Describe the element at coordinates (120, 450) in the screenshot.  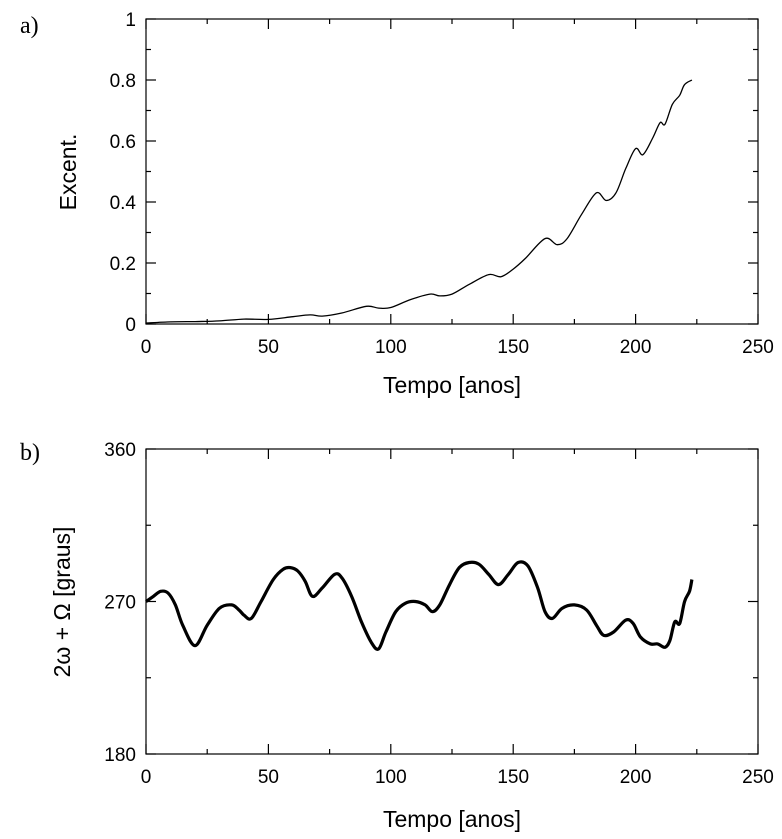
I see `y-tick-label: 360` at that location.